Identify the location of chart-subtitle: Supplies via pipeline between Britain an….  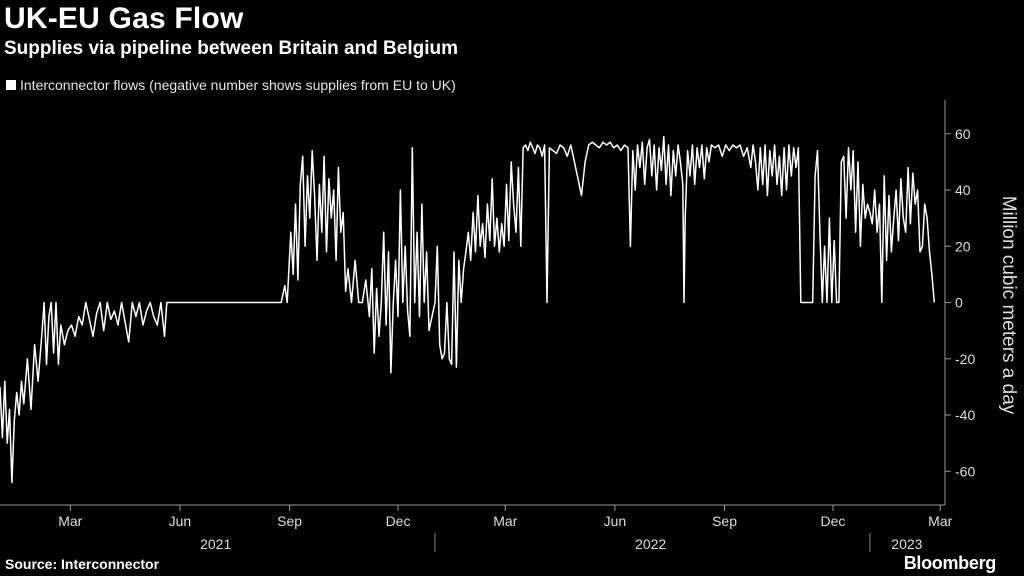
(231, 48).